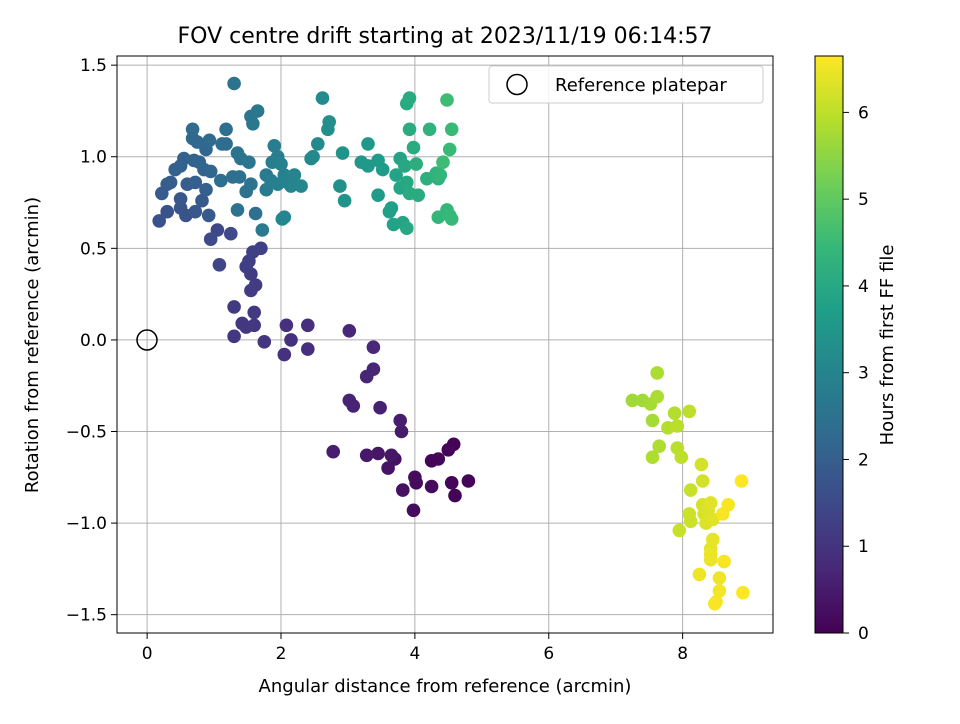  Describe the element at coordinates (86, 524) in the screenshot. I see `y-tick-label: −1.0` at that location.